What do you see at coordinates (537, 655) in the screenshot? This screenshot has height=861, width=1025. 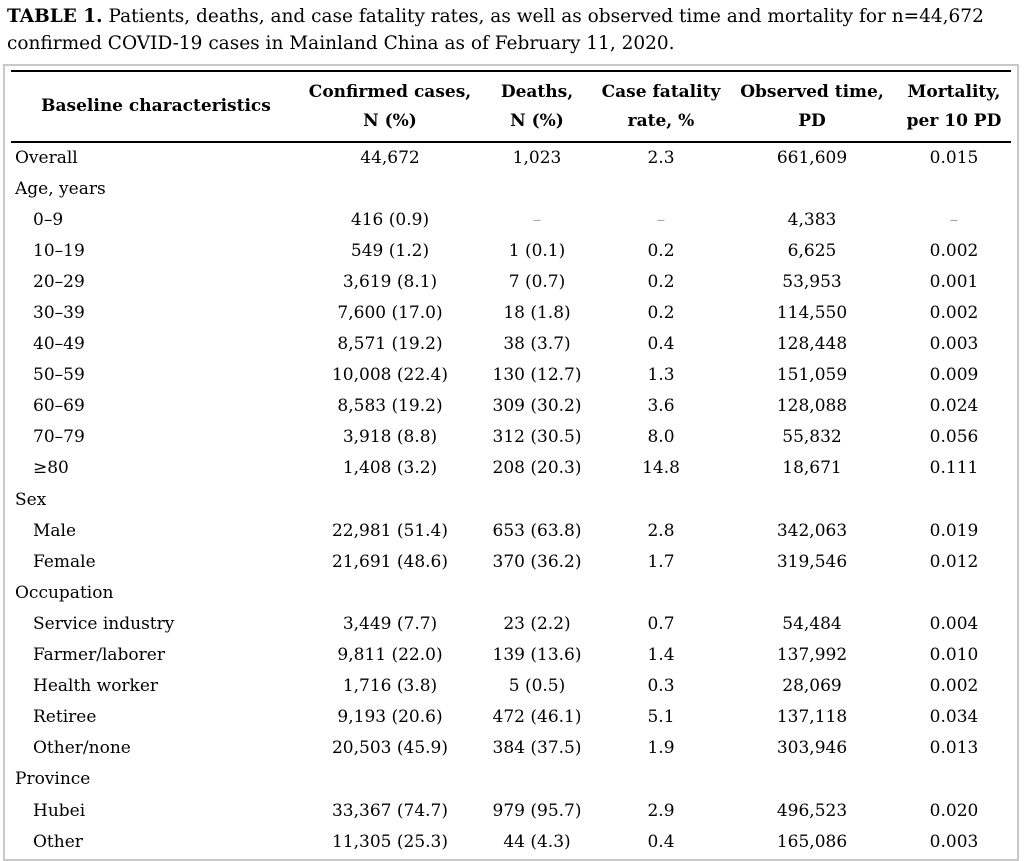 I see `cell-value: 139 (13.6)` at bounding box center [537, 655].